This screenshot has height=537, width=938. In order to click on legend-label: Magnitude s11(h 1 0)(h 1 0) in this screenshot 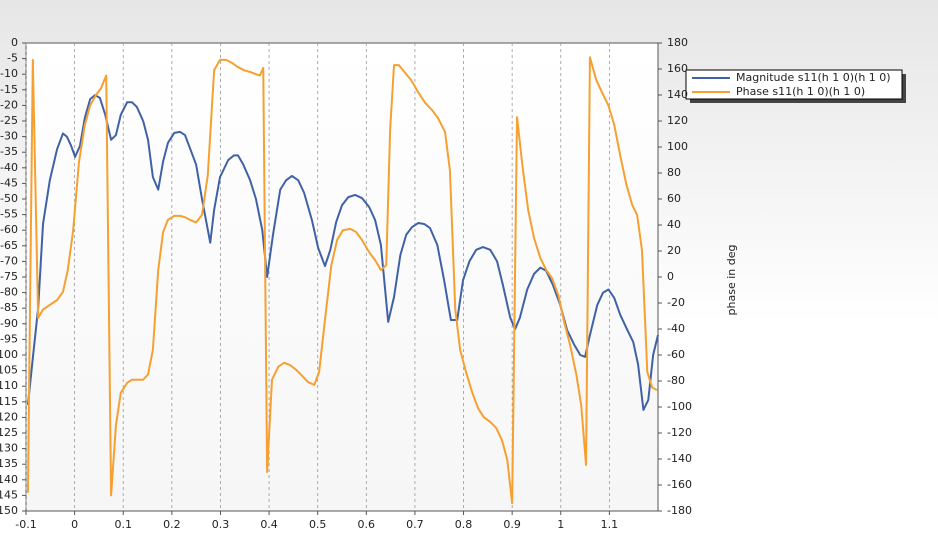, I will do `click(813, 77)`.